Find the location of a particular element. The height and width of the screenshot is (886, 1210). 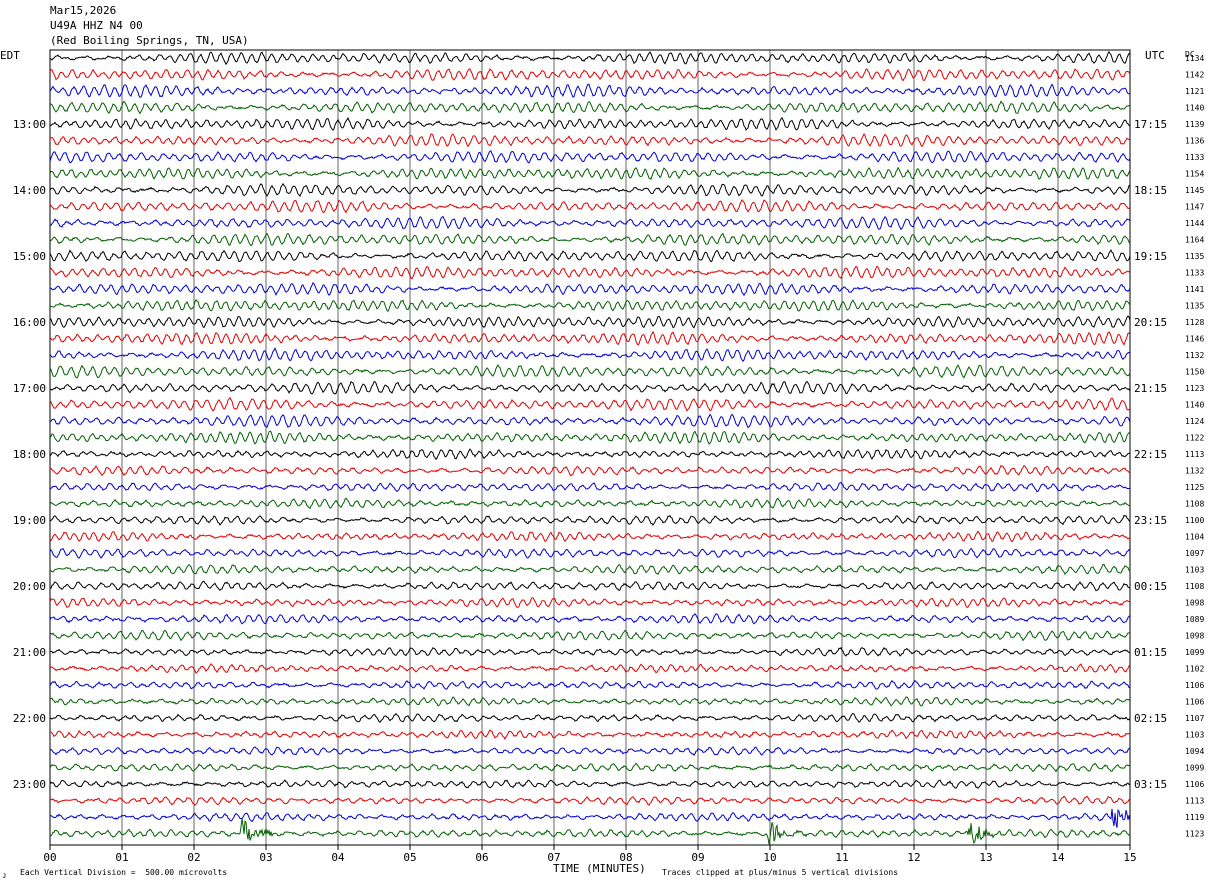

left-hour-label: 23:00 is located at coordinates (29, 784).